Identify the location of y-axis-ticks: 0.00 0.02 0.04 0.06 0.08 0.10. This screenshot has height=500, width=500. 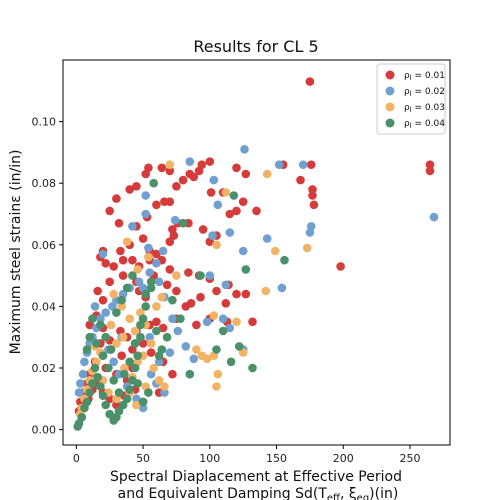
(47, 276).